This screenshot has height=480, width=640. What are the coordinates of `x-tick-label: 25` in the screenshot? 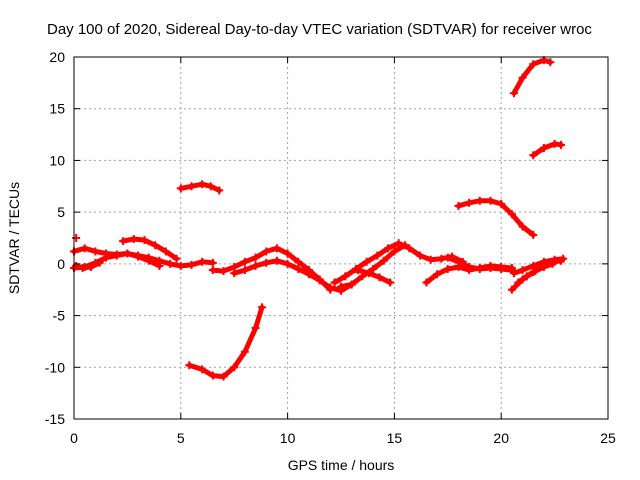 It's located at (608, 438).